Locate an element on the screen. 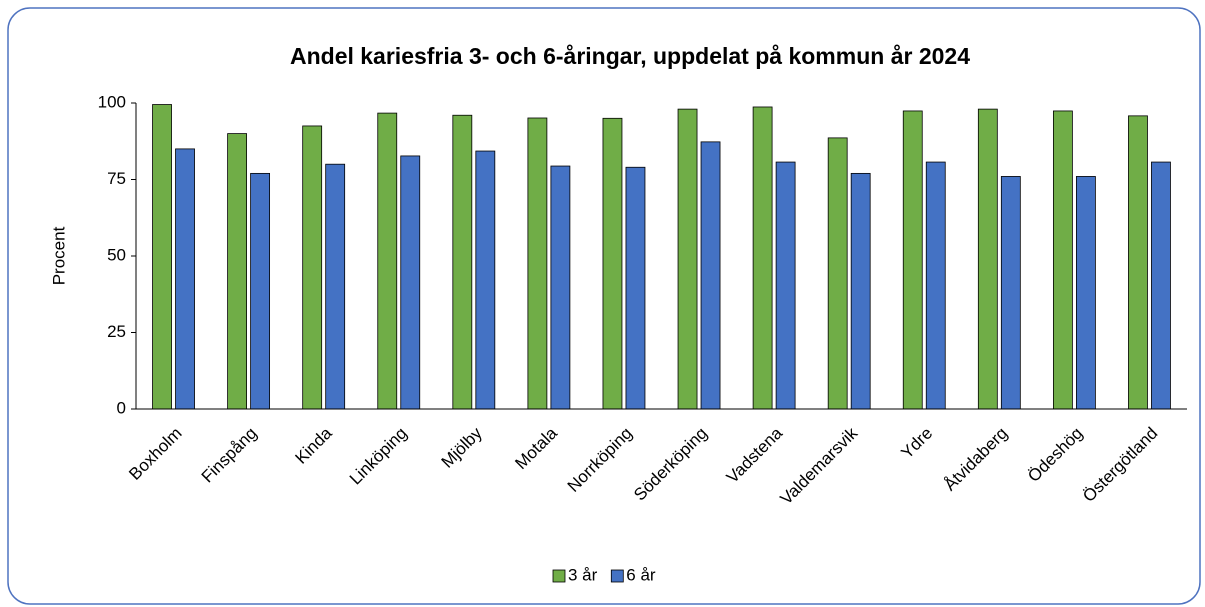 Image resolution: width=1205 pixels, height=607 pixels. y-axis-label: Procent is located at coordinates (58, 255).